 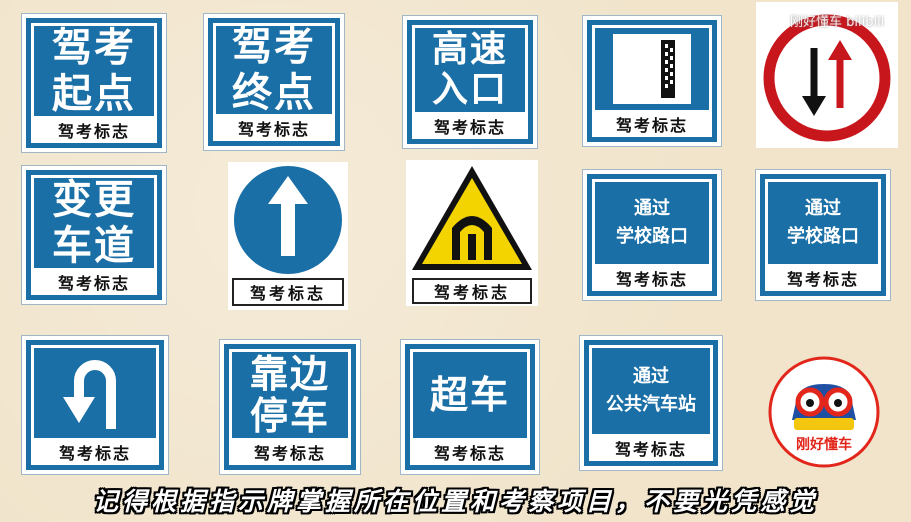 I want to click on sign-panel: 驾考 起点, so click(x=94, y=71).